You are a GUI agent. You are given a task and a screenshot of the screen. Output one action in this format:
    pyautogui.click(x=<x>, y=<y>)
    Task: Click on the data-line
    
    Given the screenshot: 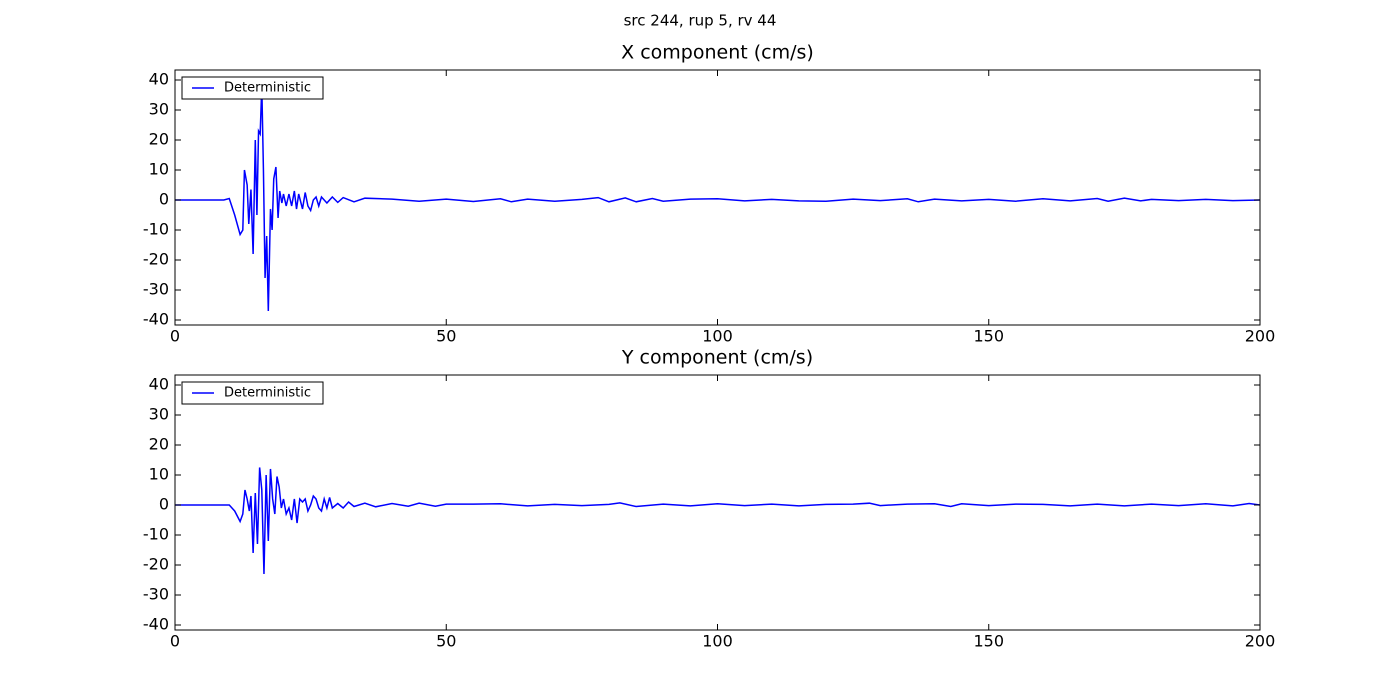 What is the action you would take?
    pyautogui.click(x=717, y=521)
    